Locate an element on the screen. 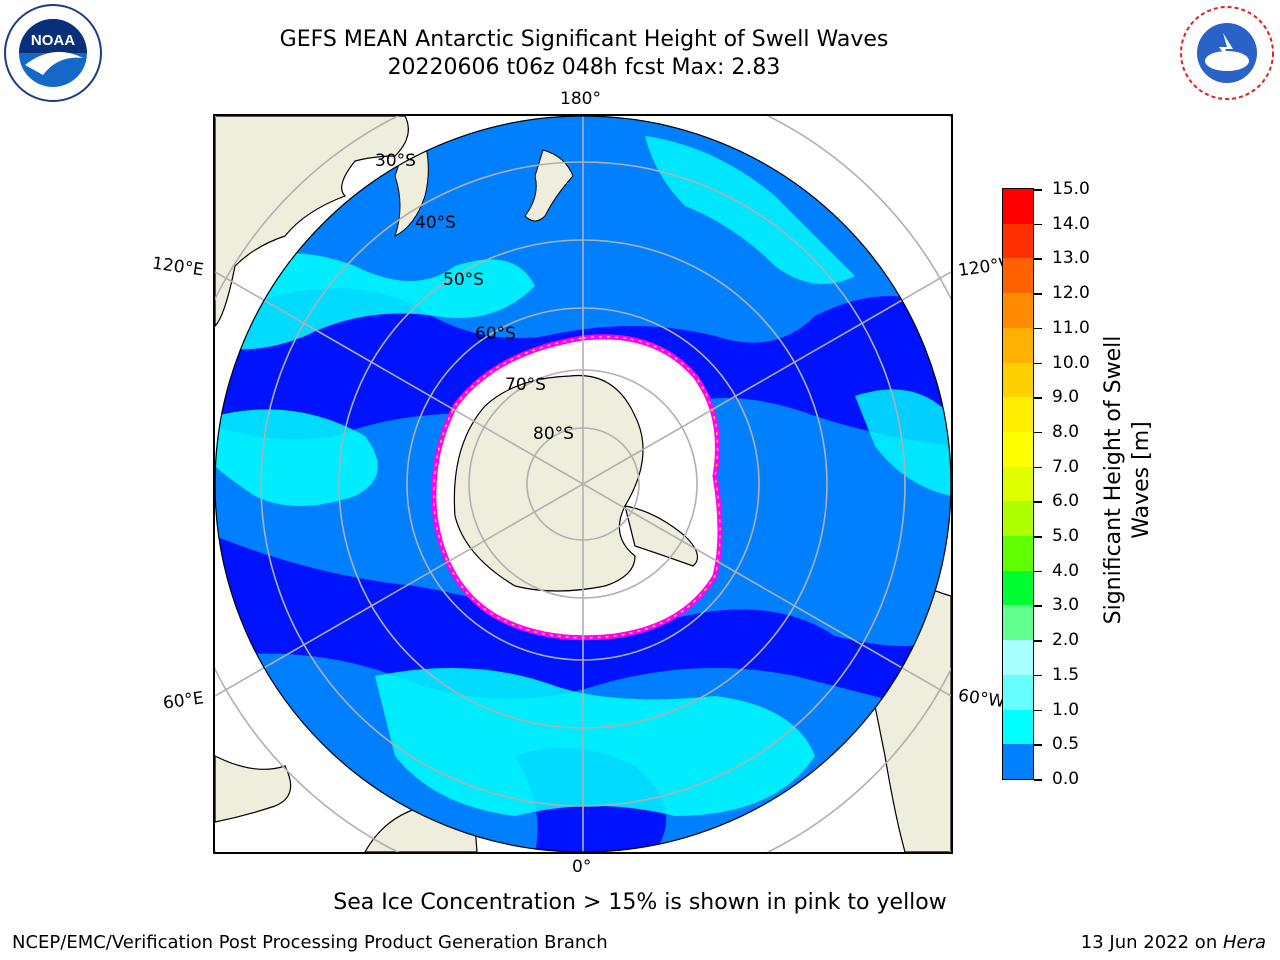 The width and height of the screenshot is (1280, 960). lat-label-40s: 40°S is located at coordinates (435, 223).